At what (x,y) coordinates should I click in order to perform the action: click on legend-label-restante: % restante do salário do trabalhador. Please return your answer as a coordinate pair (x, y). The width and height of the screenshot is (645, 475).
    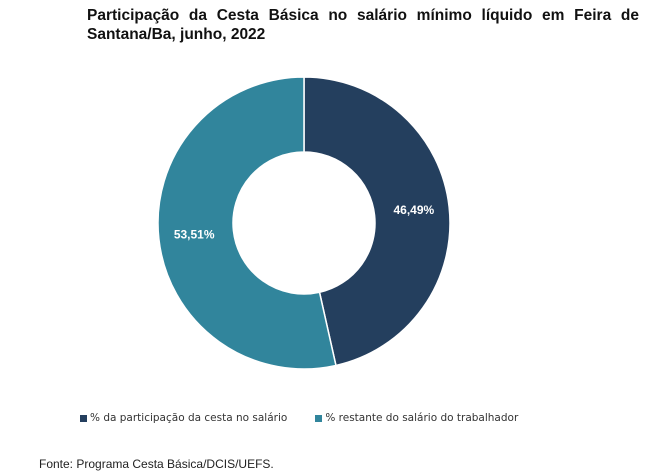
    Looking at the image, I should click on (422, 418).